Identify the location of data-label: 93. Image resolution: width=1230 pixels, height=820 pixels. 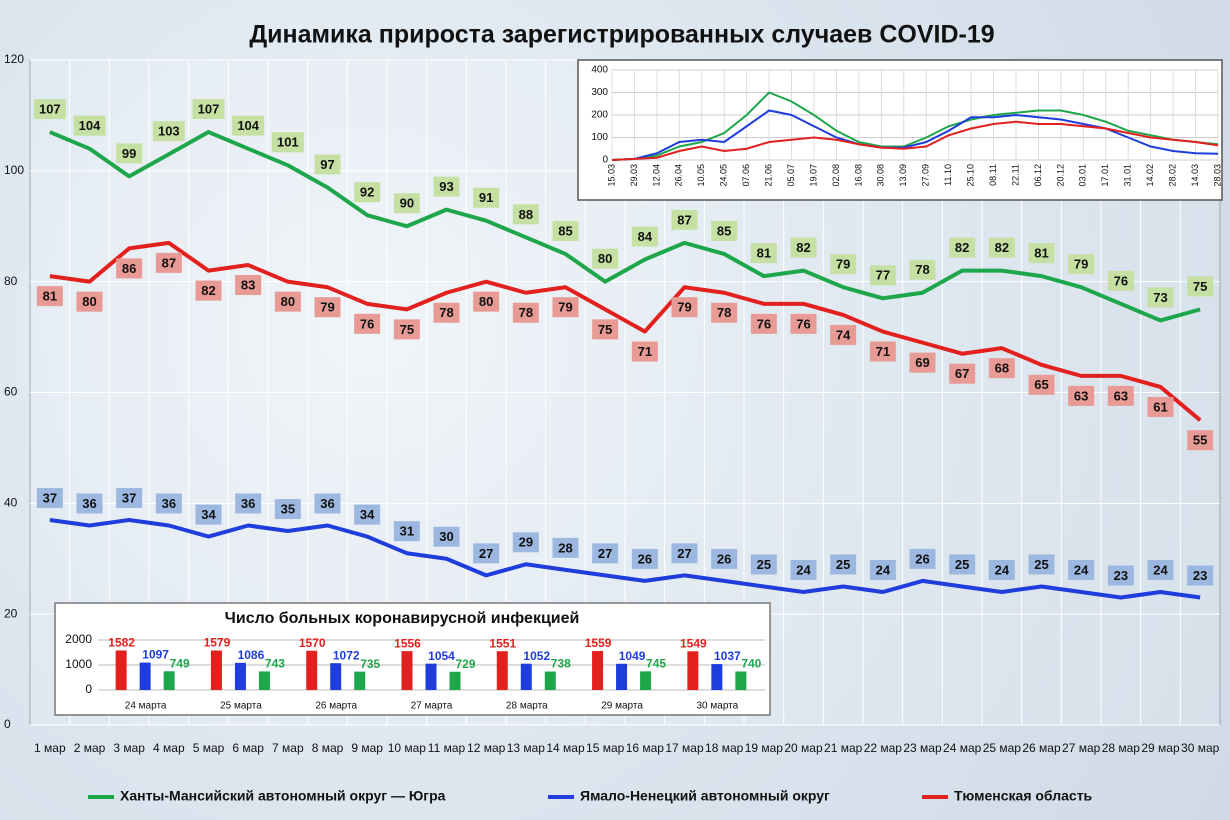
(446, 186).